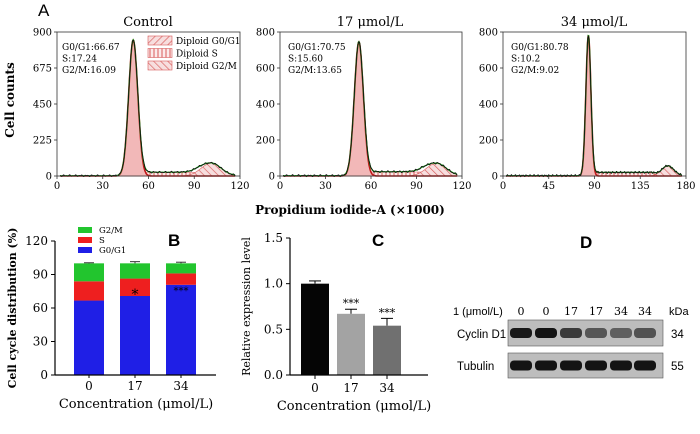 The width and height of the screenshot is (700, 434). What do you see at coordinates (371, 186) in the screenshot?
I see `hist-x-tick-label: 60` at bounding box center [371, 186].